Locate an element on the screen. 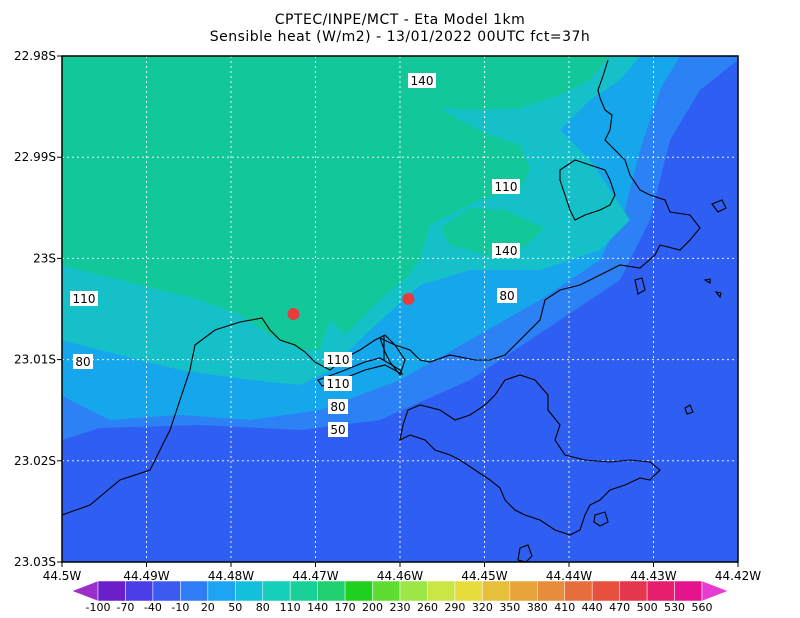 Image resolution: width=800 pixels, height=618 pixels. lon-tick-label: 44.43W is located at coordinates (653, 576).